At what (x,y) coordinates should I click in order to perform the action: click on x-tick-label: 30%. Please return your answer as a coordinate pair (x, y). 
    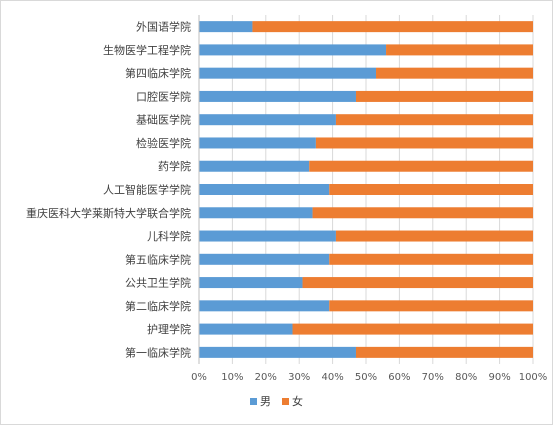
    Looking at the image, I should click on (299, 377).